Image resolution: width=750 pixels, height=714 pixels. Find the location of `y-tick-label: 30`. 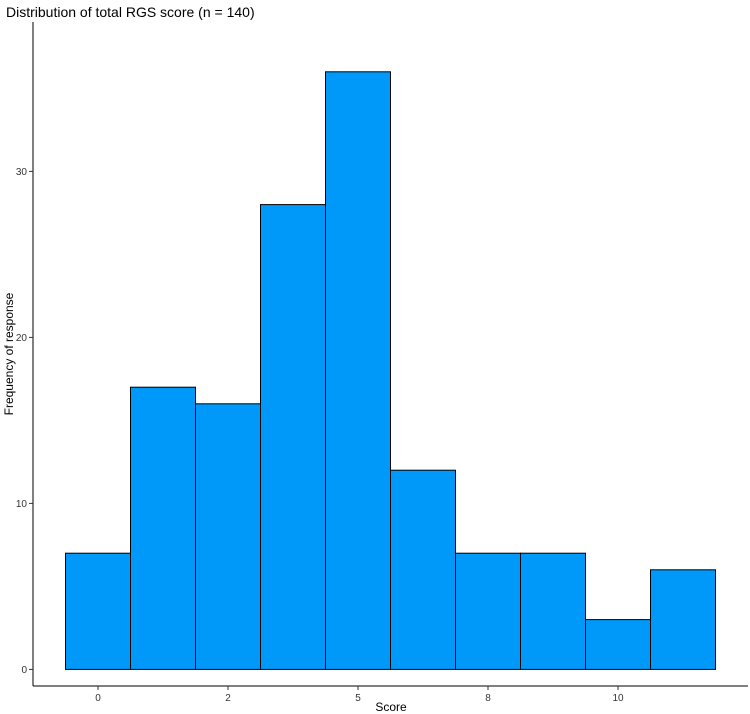

y-tick-label: 30 is located at coordinates (22, 172).